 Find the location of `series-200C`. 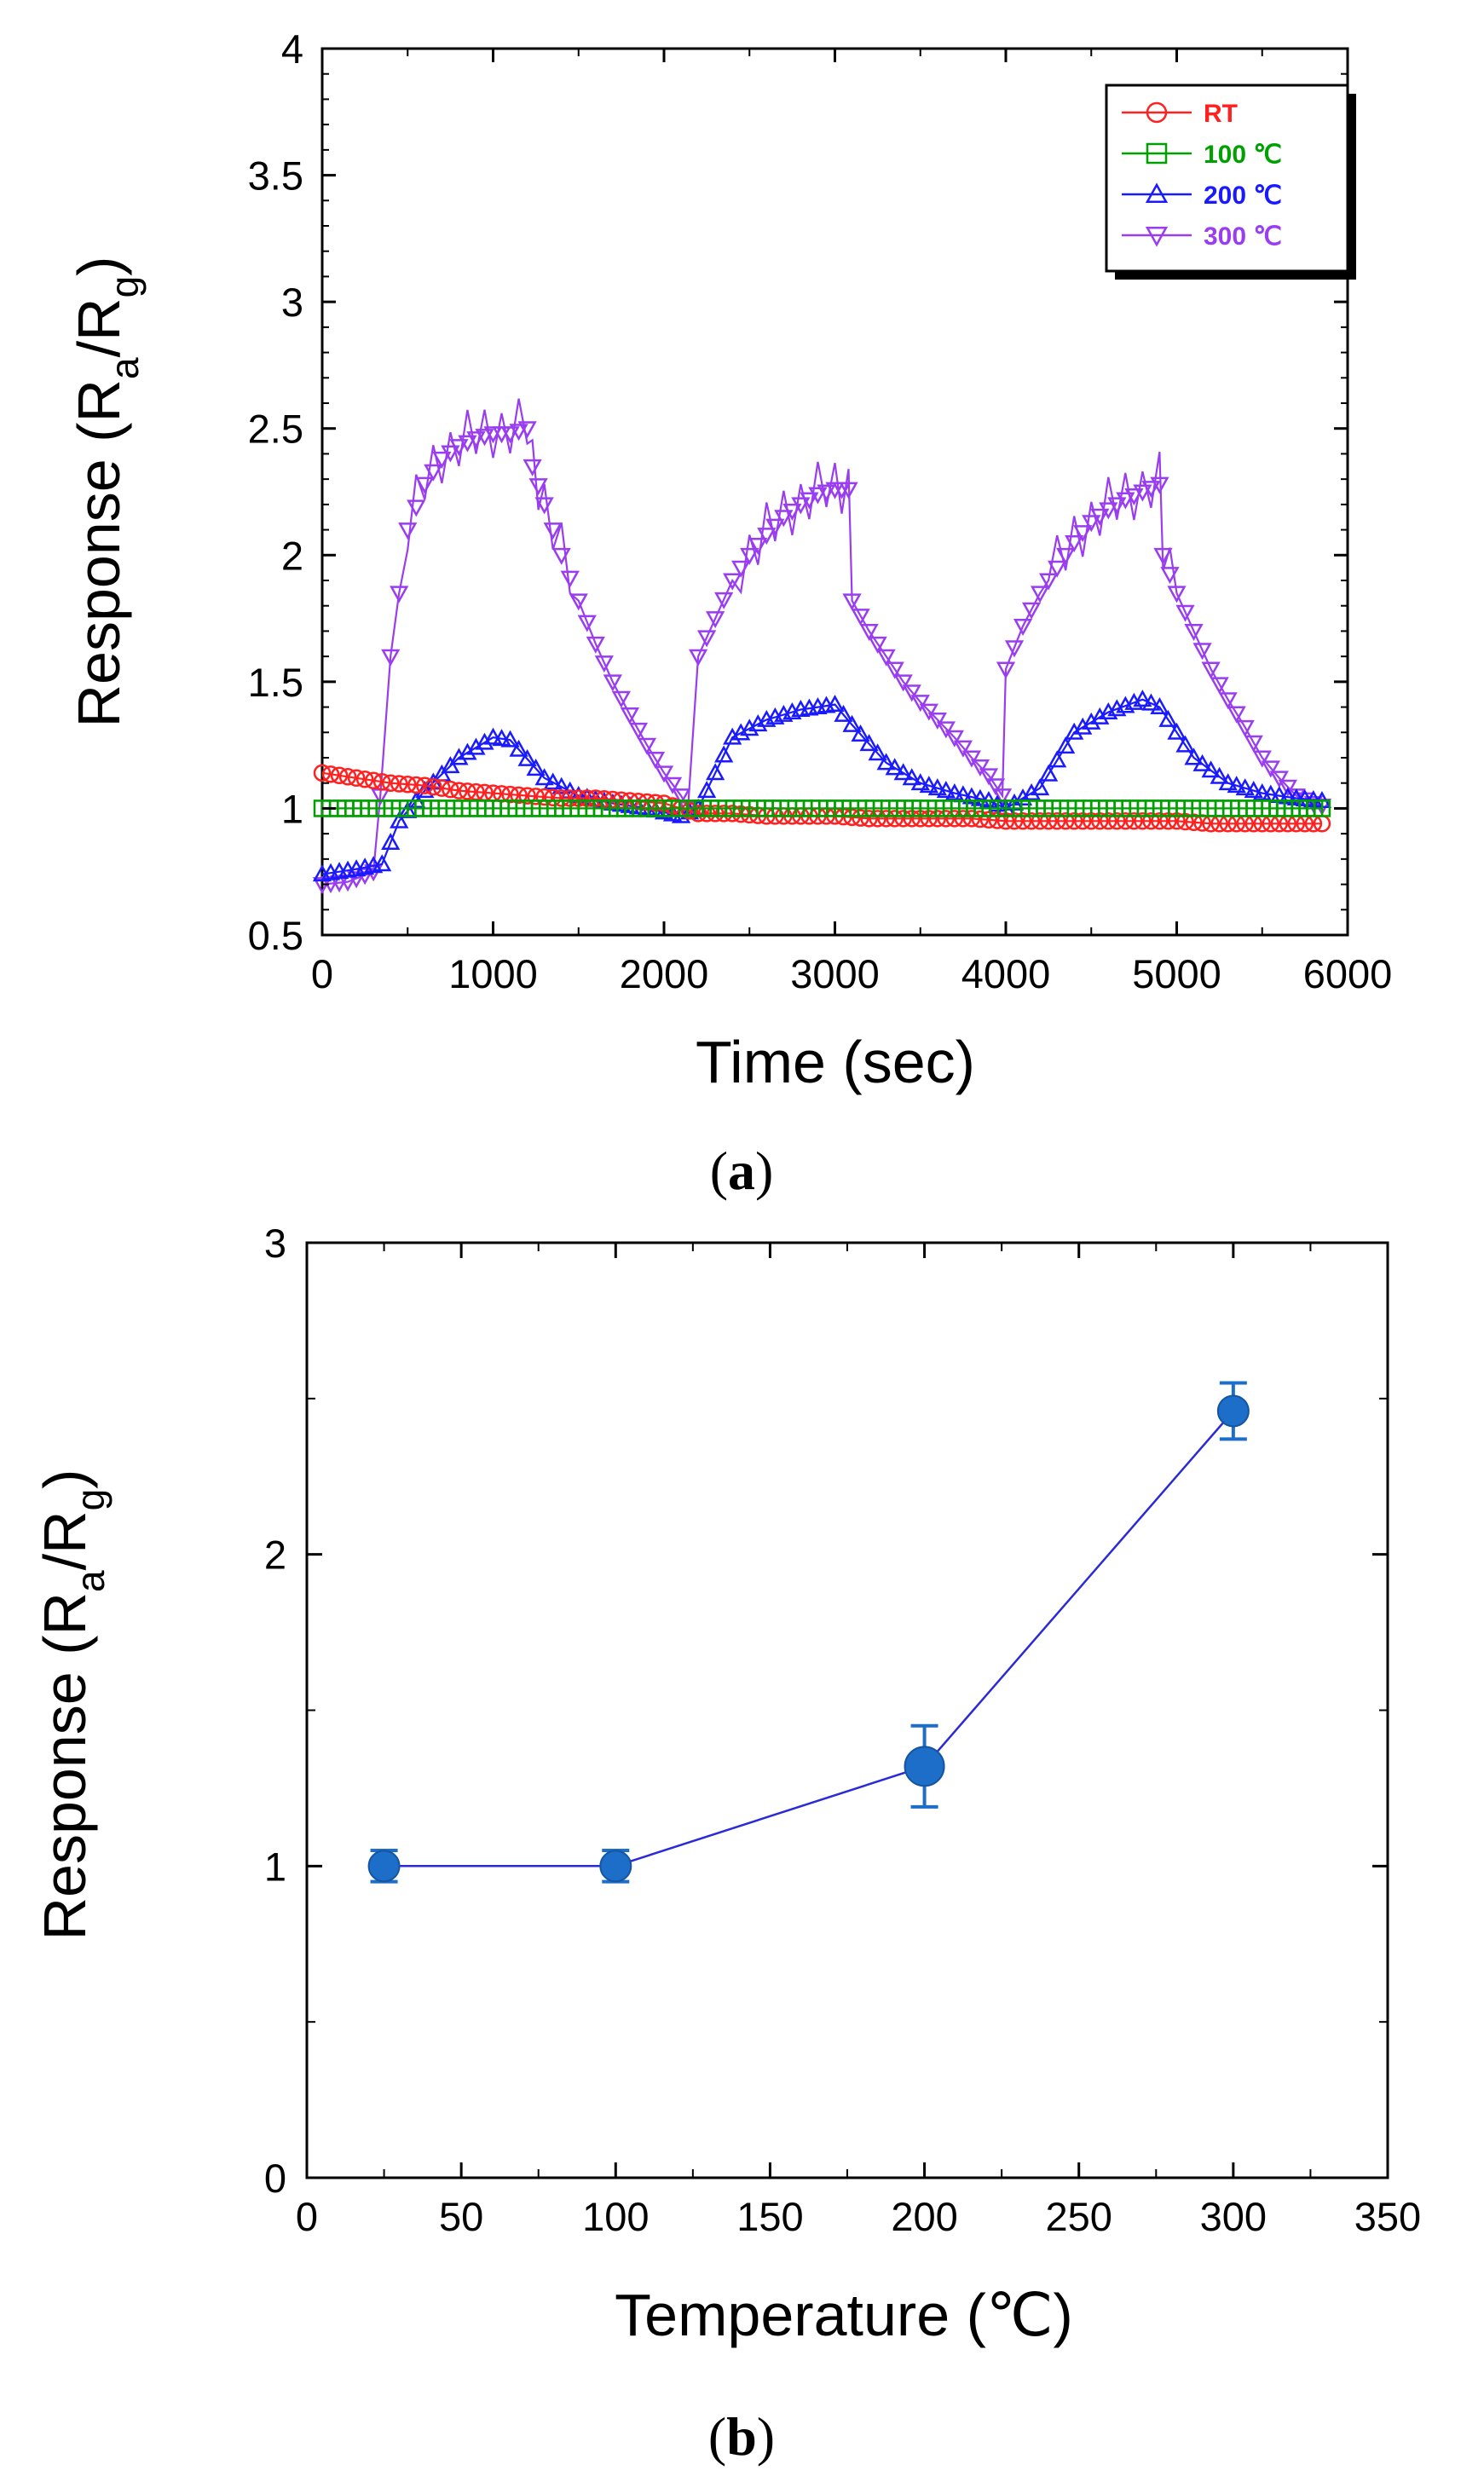

series-200C is located at coordinates (822, 786).